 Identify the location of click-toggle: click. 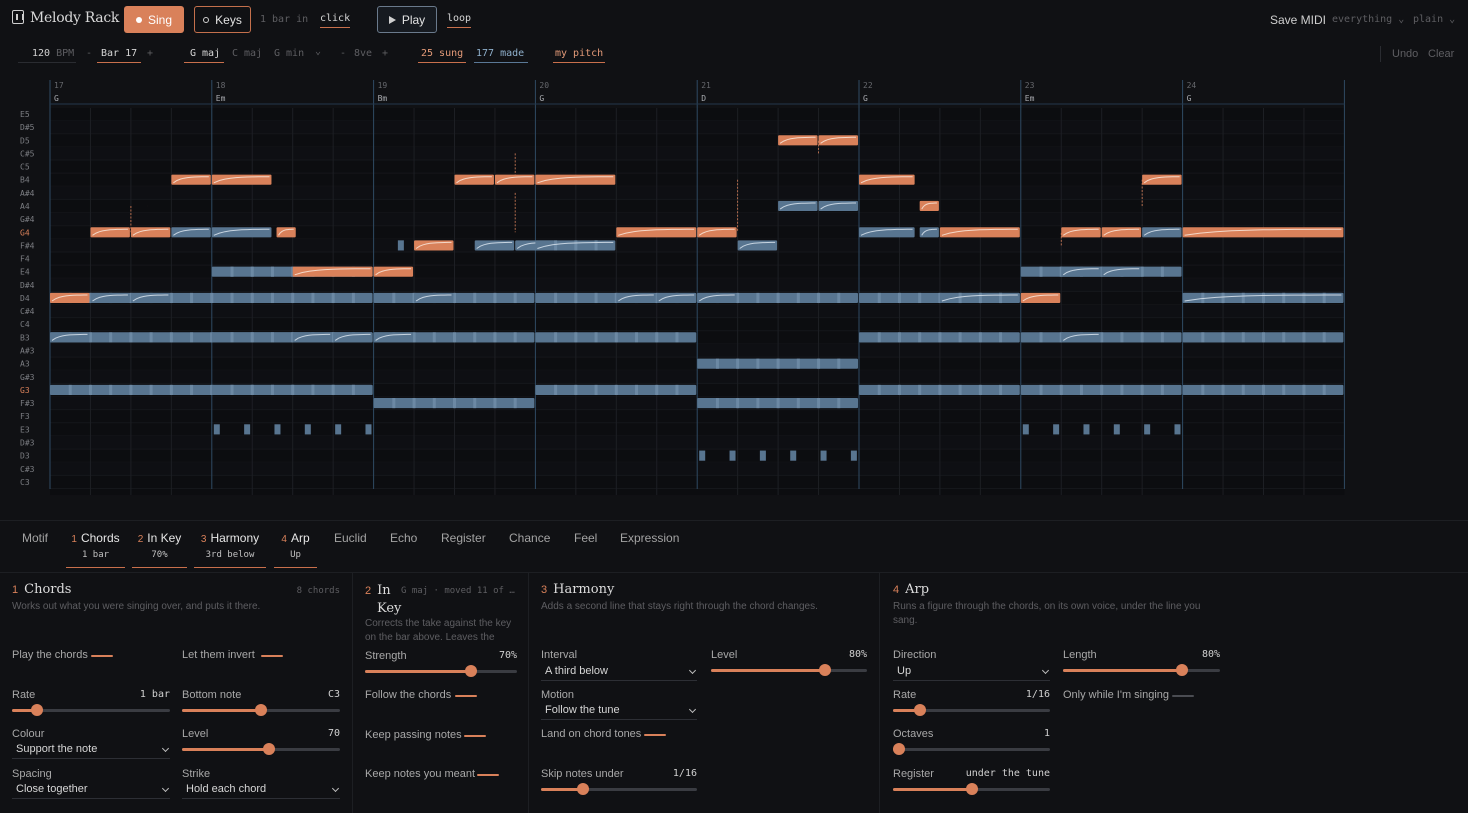
(335, 20).